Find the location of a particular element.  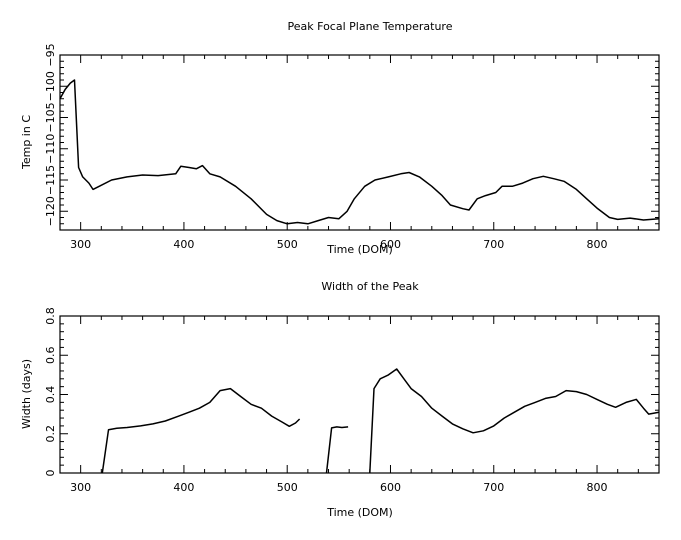

y-tick-label: −110 is located at coordinates (50, 149).